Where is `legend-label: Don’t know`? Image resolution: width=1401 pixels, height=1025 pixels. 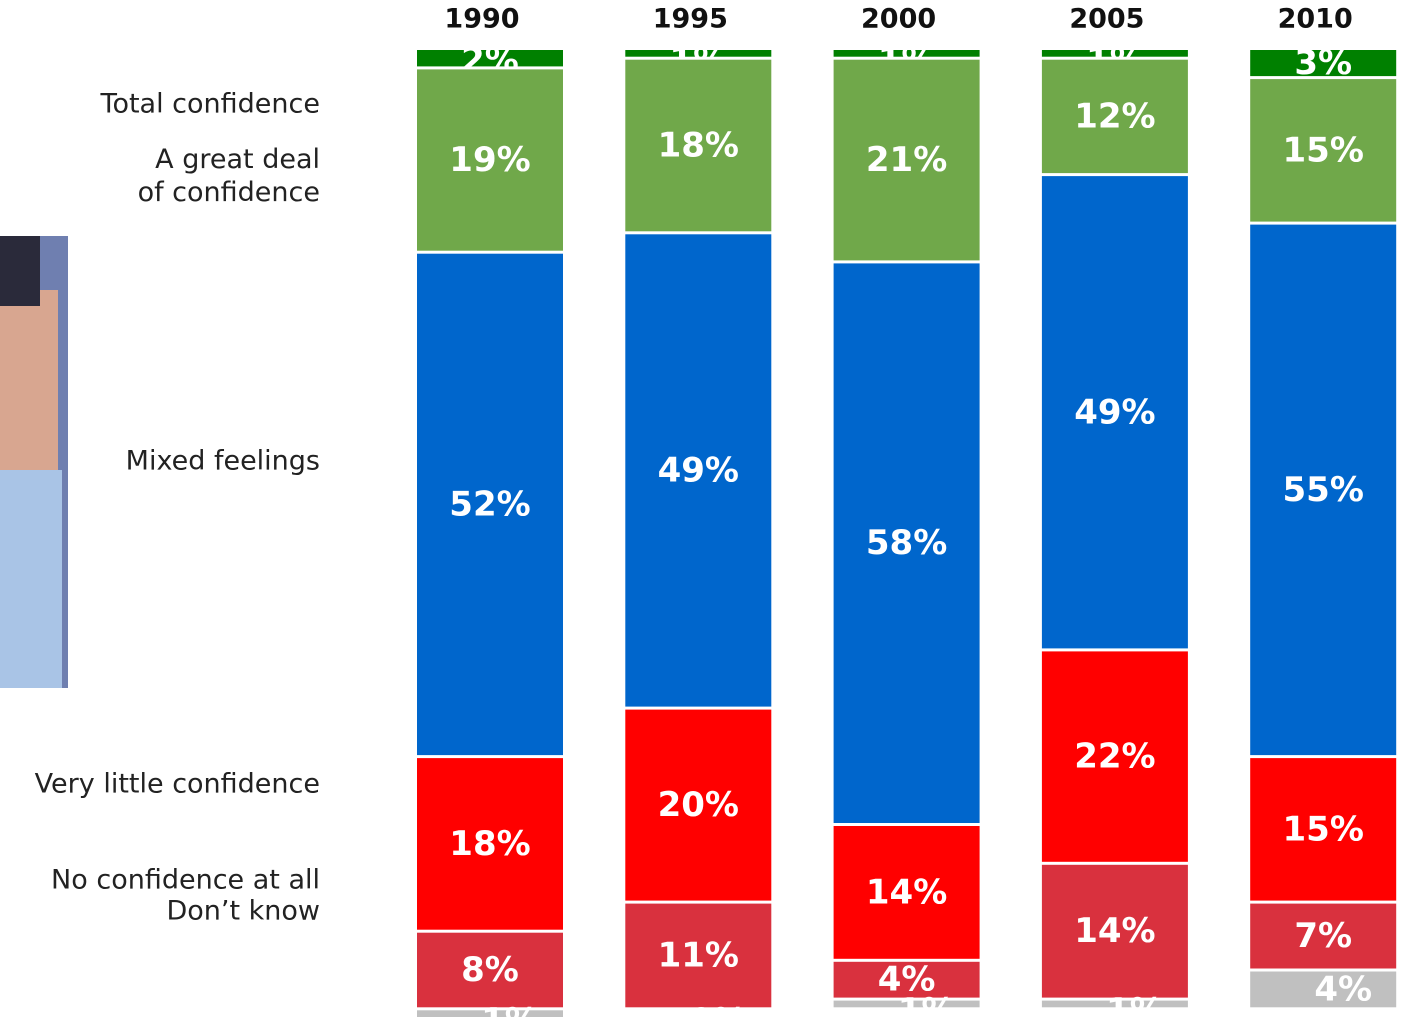 legend-label: Don’t know is located at coordinates (243, 911).